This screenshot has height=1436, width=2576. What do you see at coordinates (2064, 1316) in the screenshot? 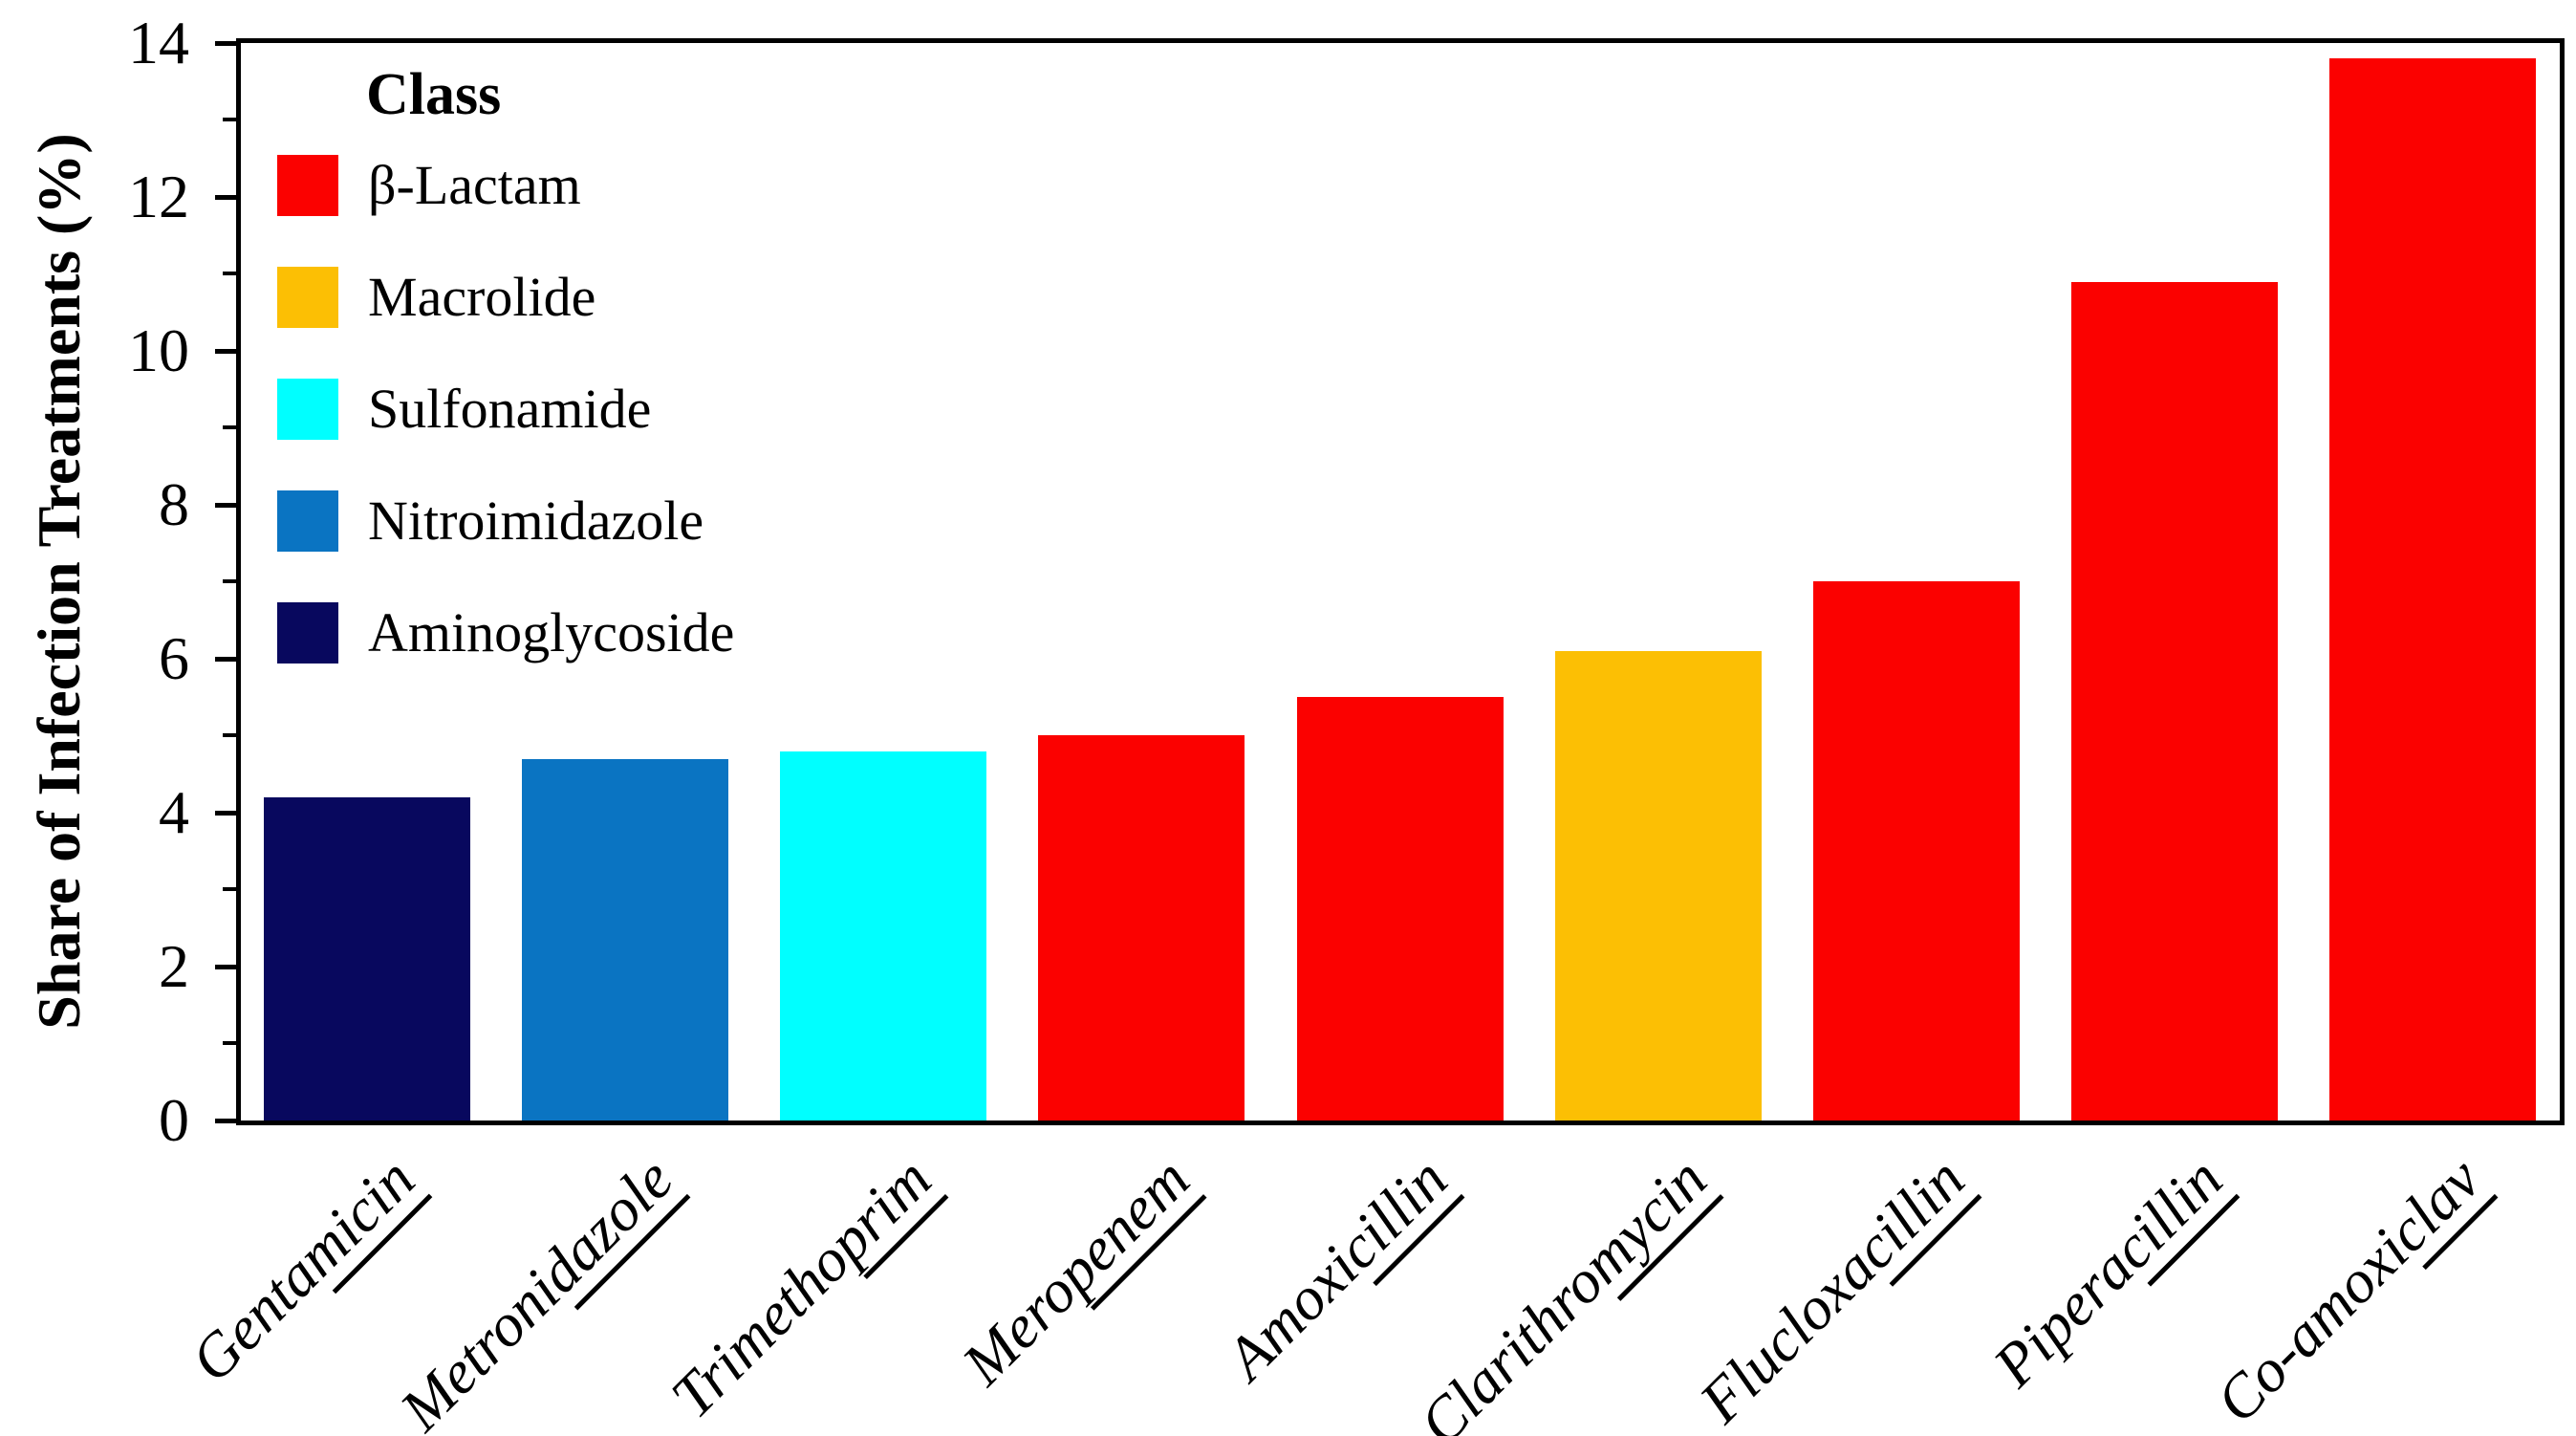
I see `x-label-prefix: Pipera` at bounding box center [2064, 1316].